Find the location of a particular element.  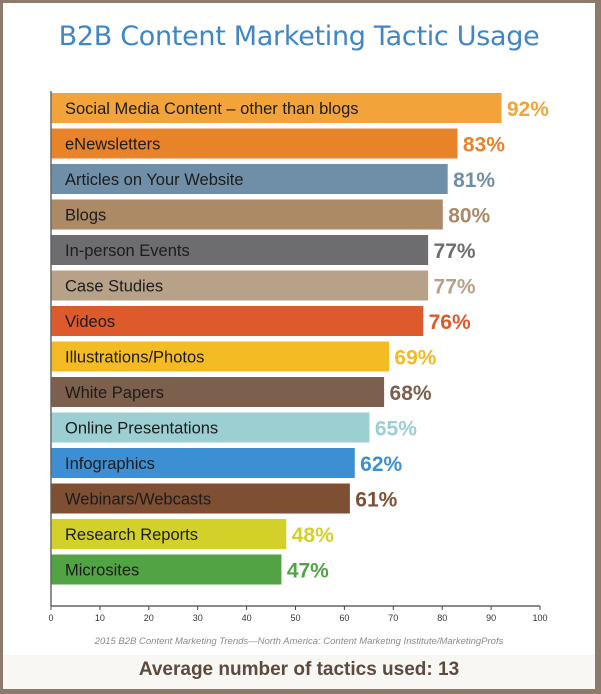

x-tick-label: 10 is located at coordinates (100, 618).